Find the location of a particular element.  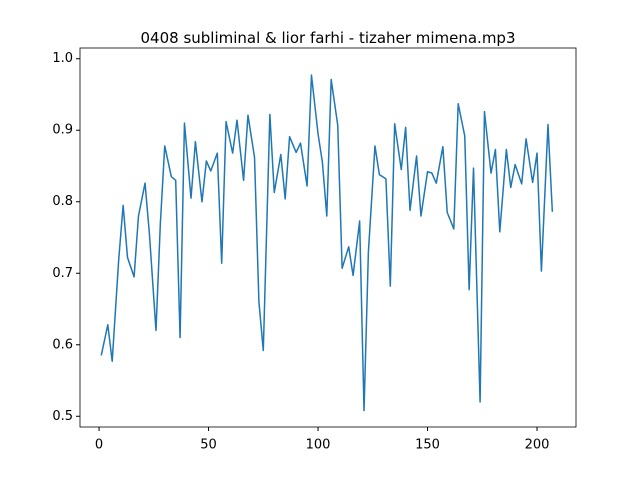

y-tick-label: 0.9 is located at coordinates (62, 130).